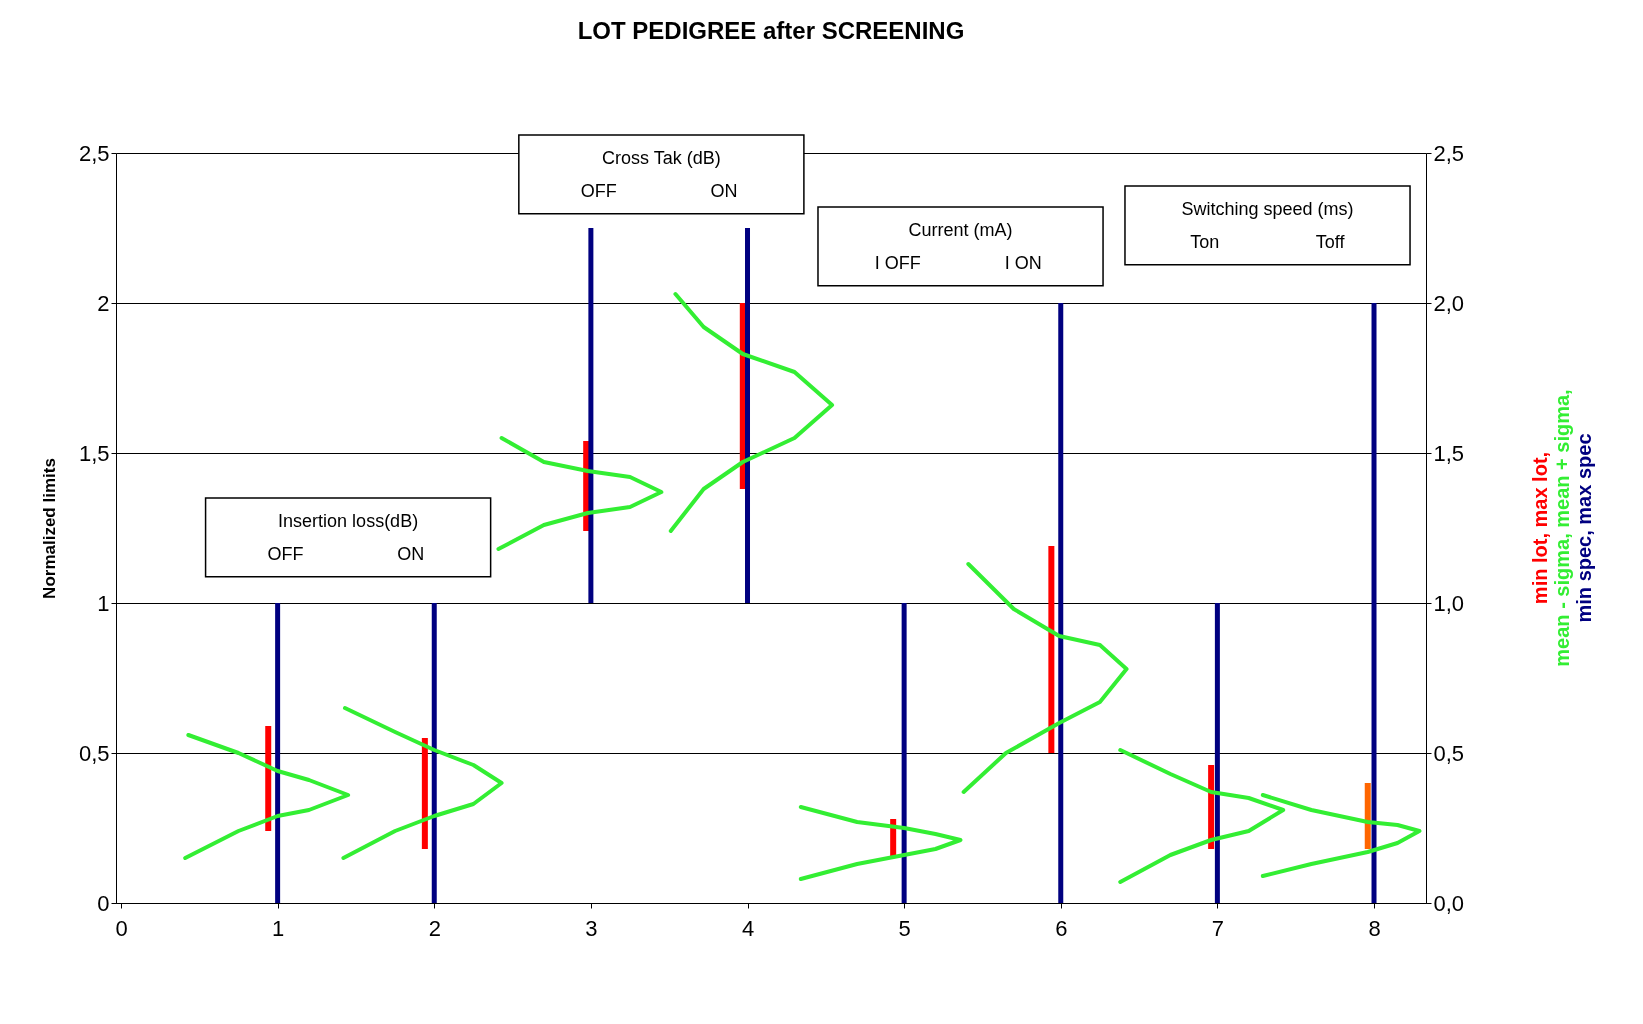  What do you see at coordinates (661, 157) in the screenshot?
I see `annotation: Cross Tak (dB)` at bounding box center [661, 157].